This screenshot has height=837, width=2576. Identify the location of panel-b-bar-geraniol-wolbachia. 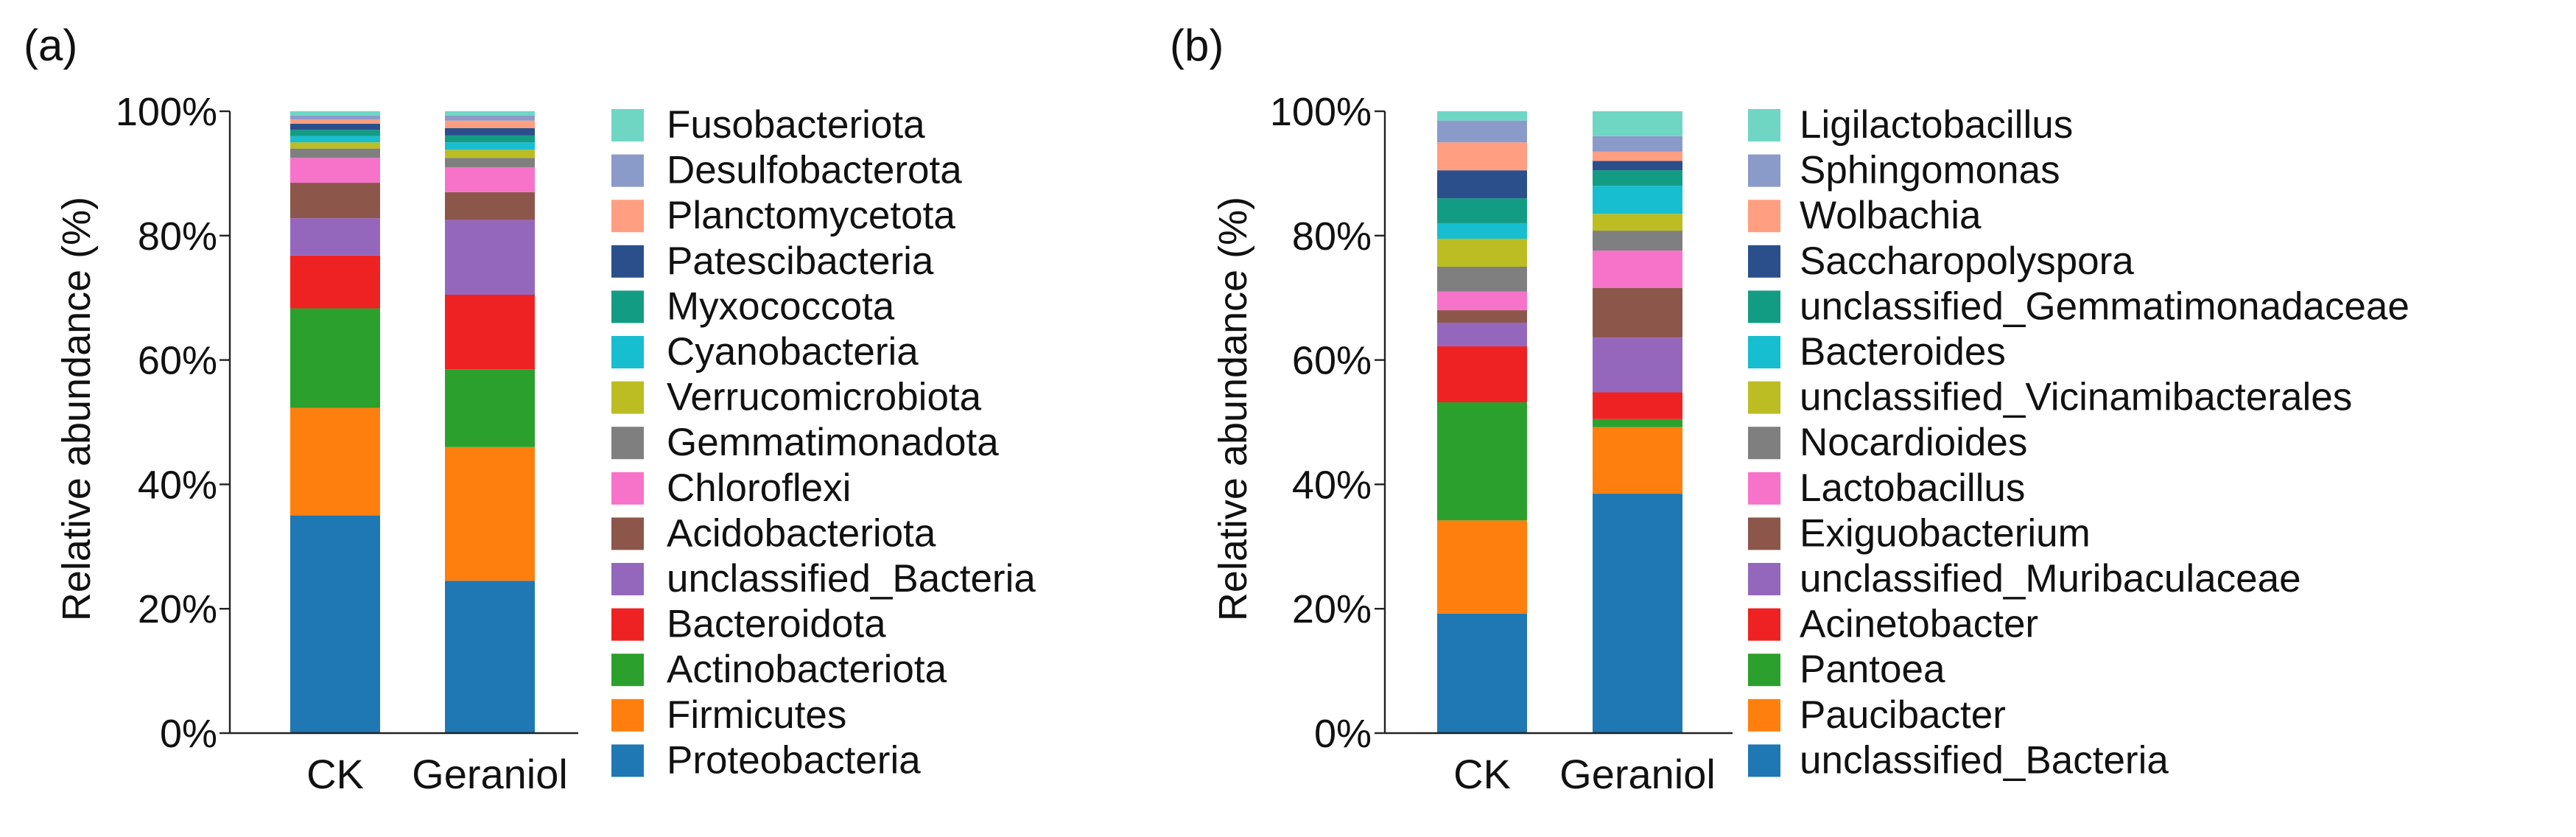
(1637, 156).